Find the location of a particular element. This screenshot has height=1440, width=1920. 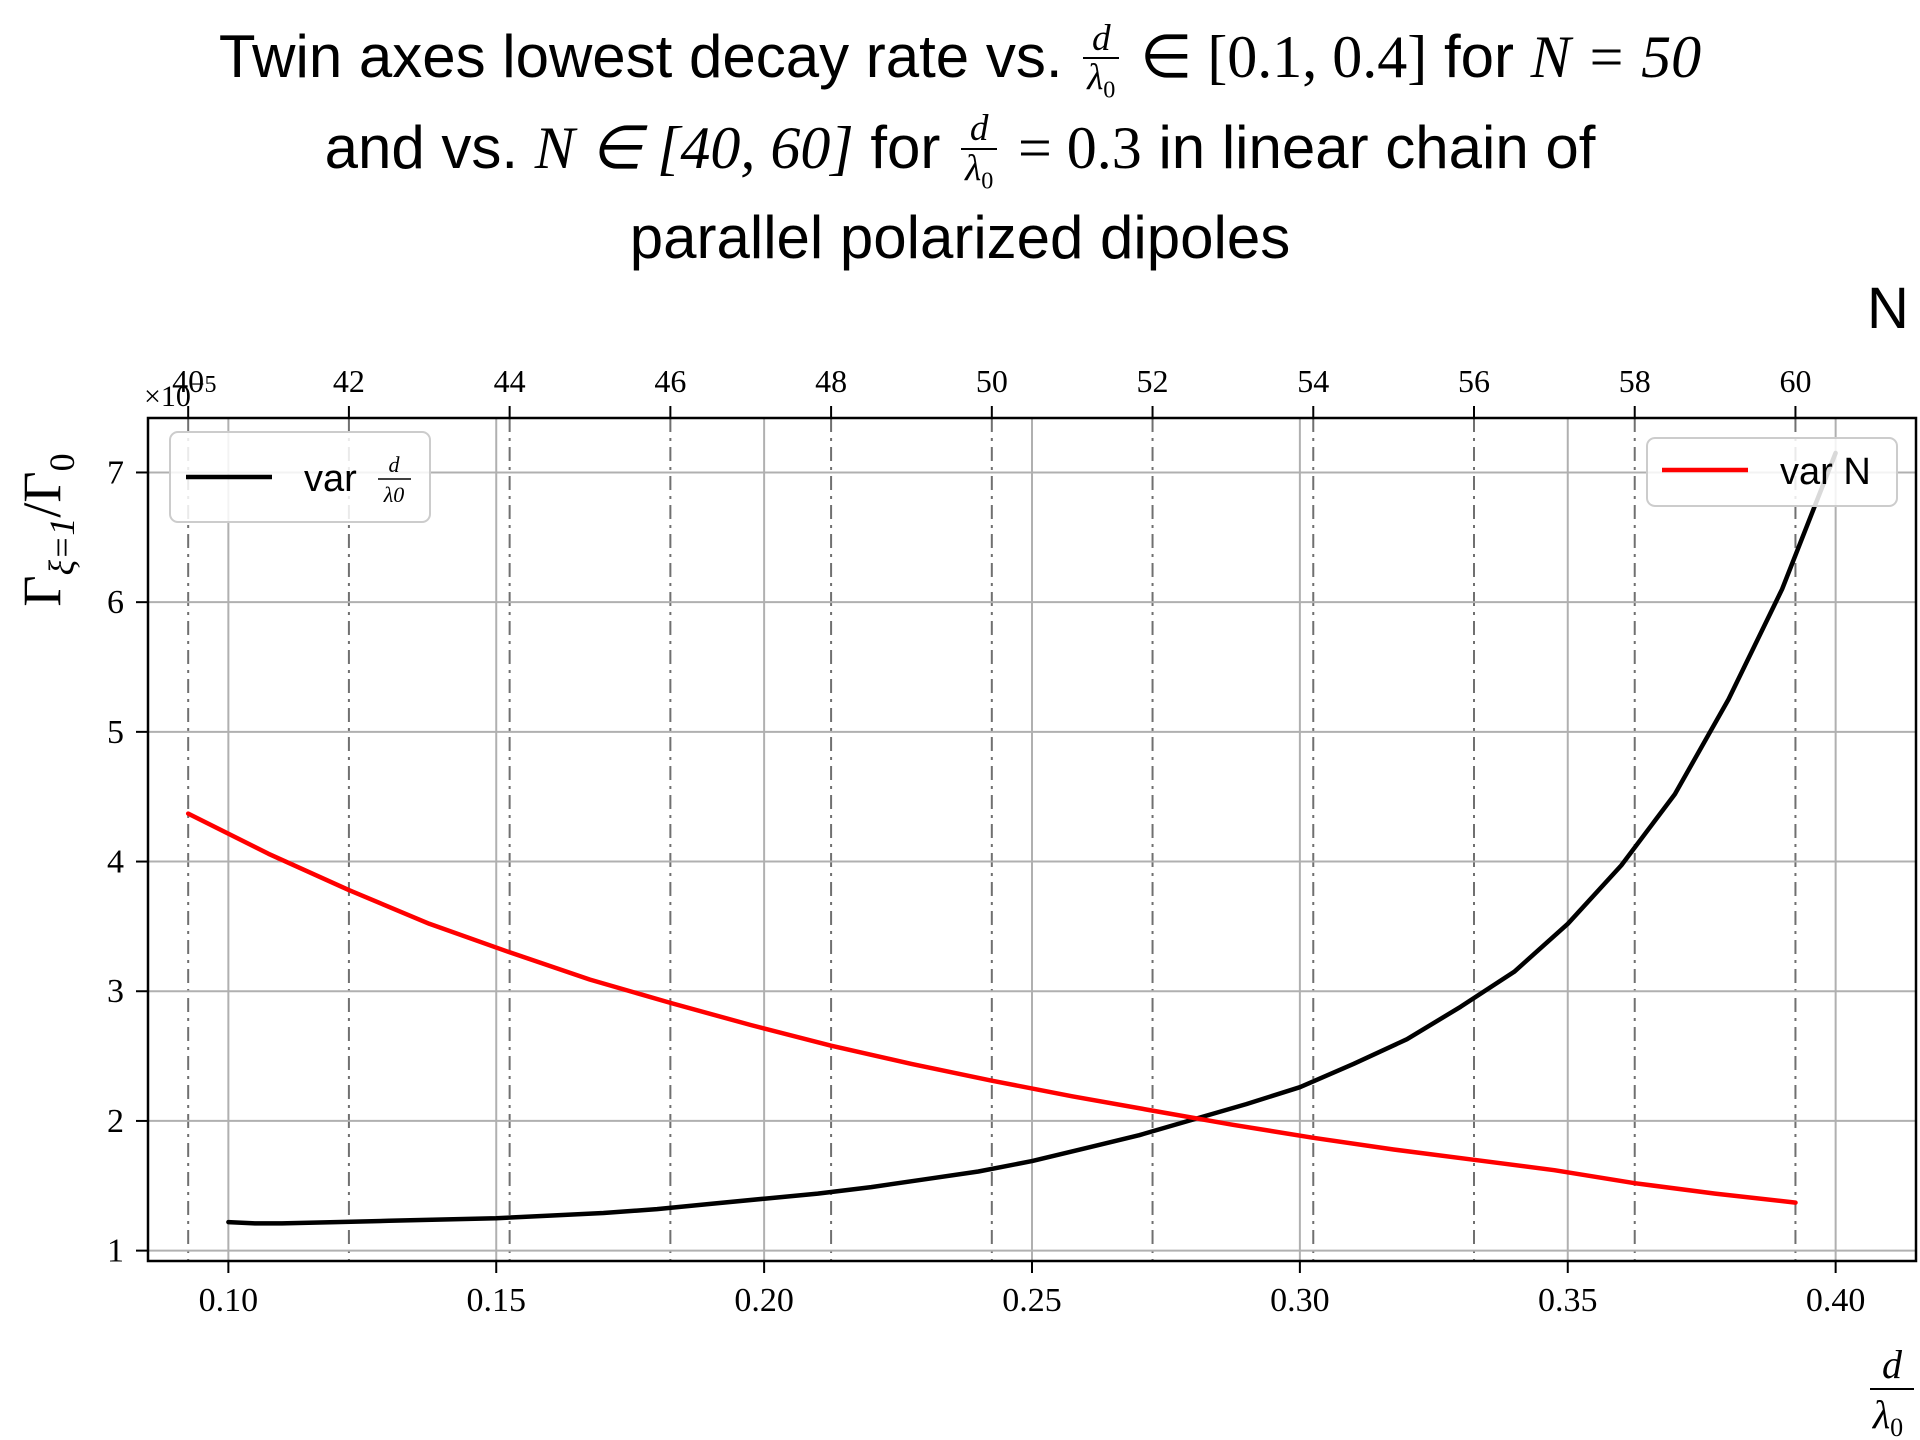

tick-label-y: 1 is located at coordinates (115, 1251).